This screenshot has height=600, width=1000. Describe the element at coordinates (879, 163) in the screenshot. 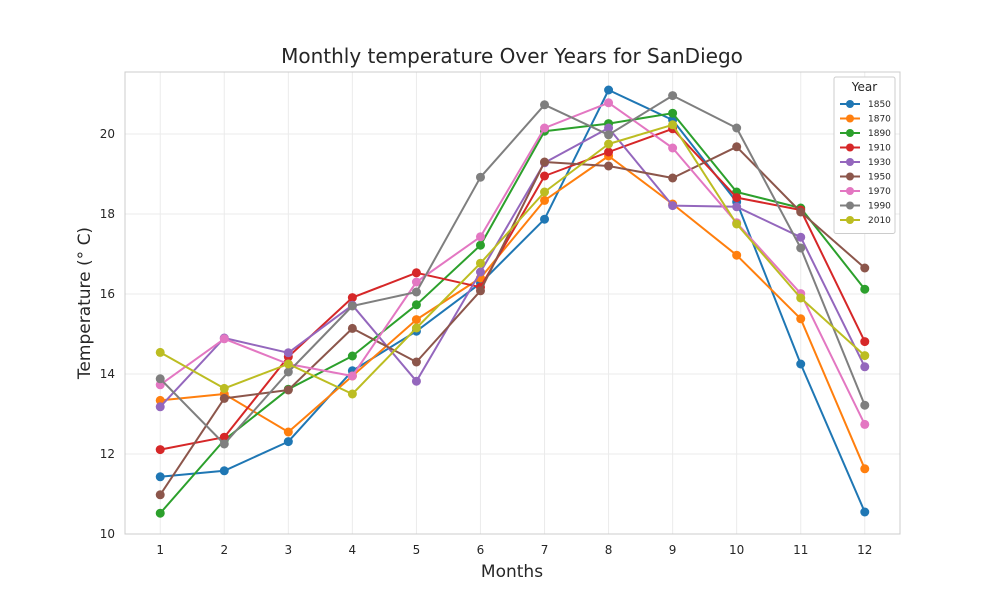

I see `legend-label: 1930` at that location.